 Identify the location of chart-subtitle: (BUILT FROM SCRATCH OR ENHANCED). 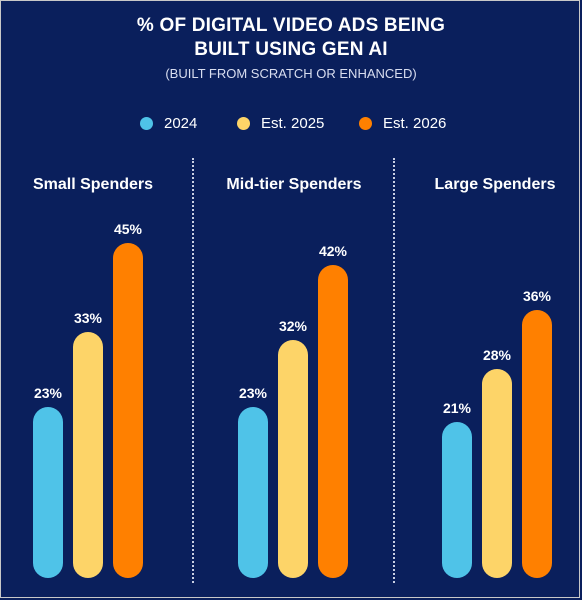
(291, 73).